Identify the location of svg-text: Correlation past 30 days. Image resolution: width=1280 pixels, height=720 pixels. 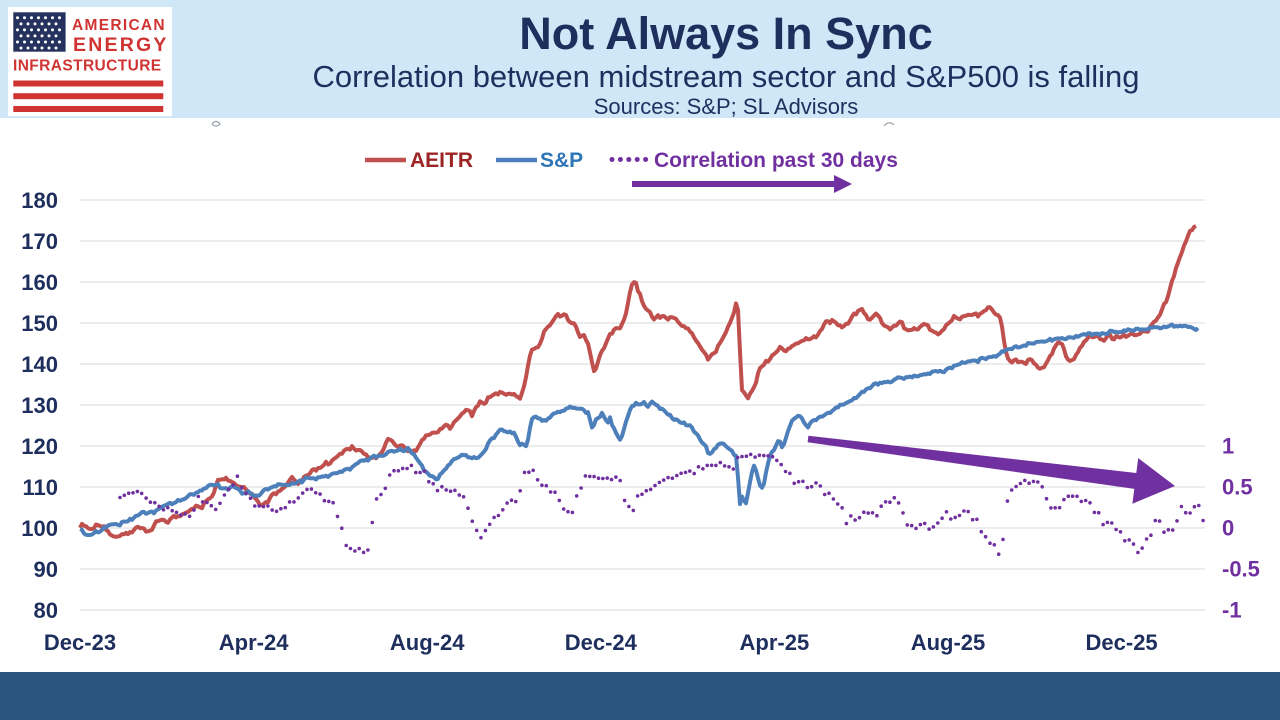
(776, 160).